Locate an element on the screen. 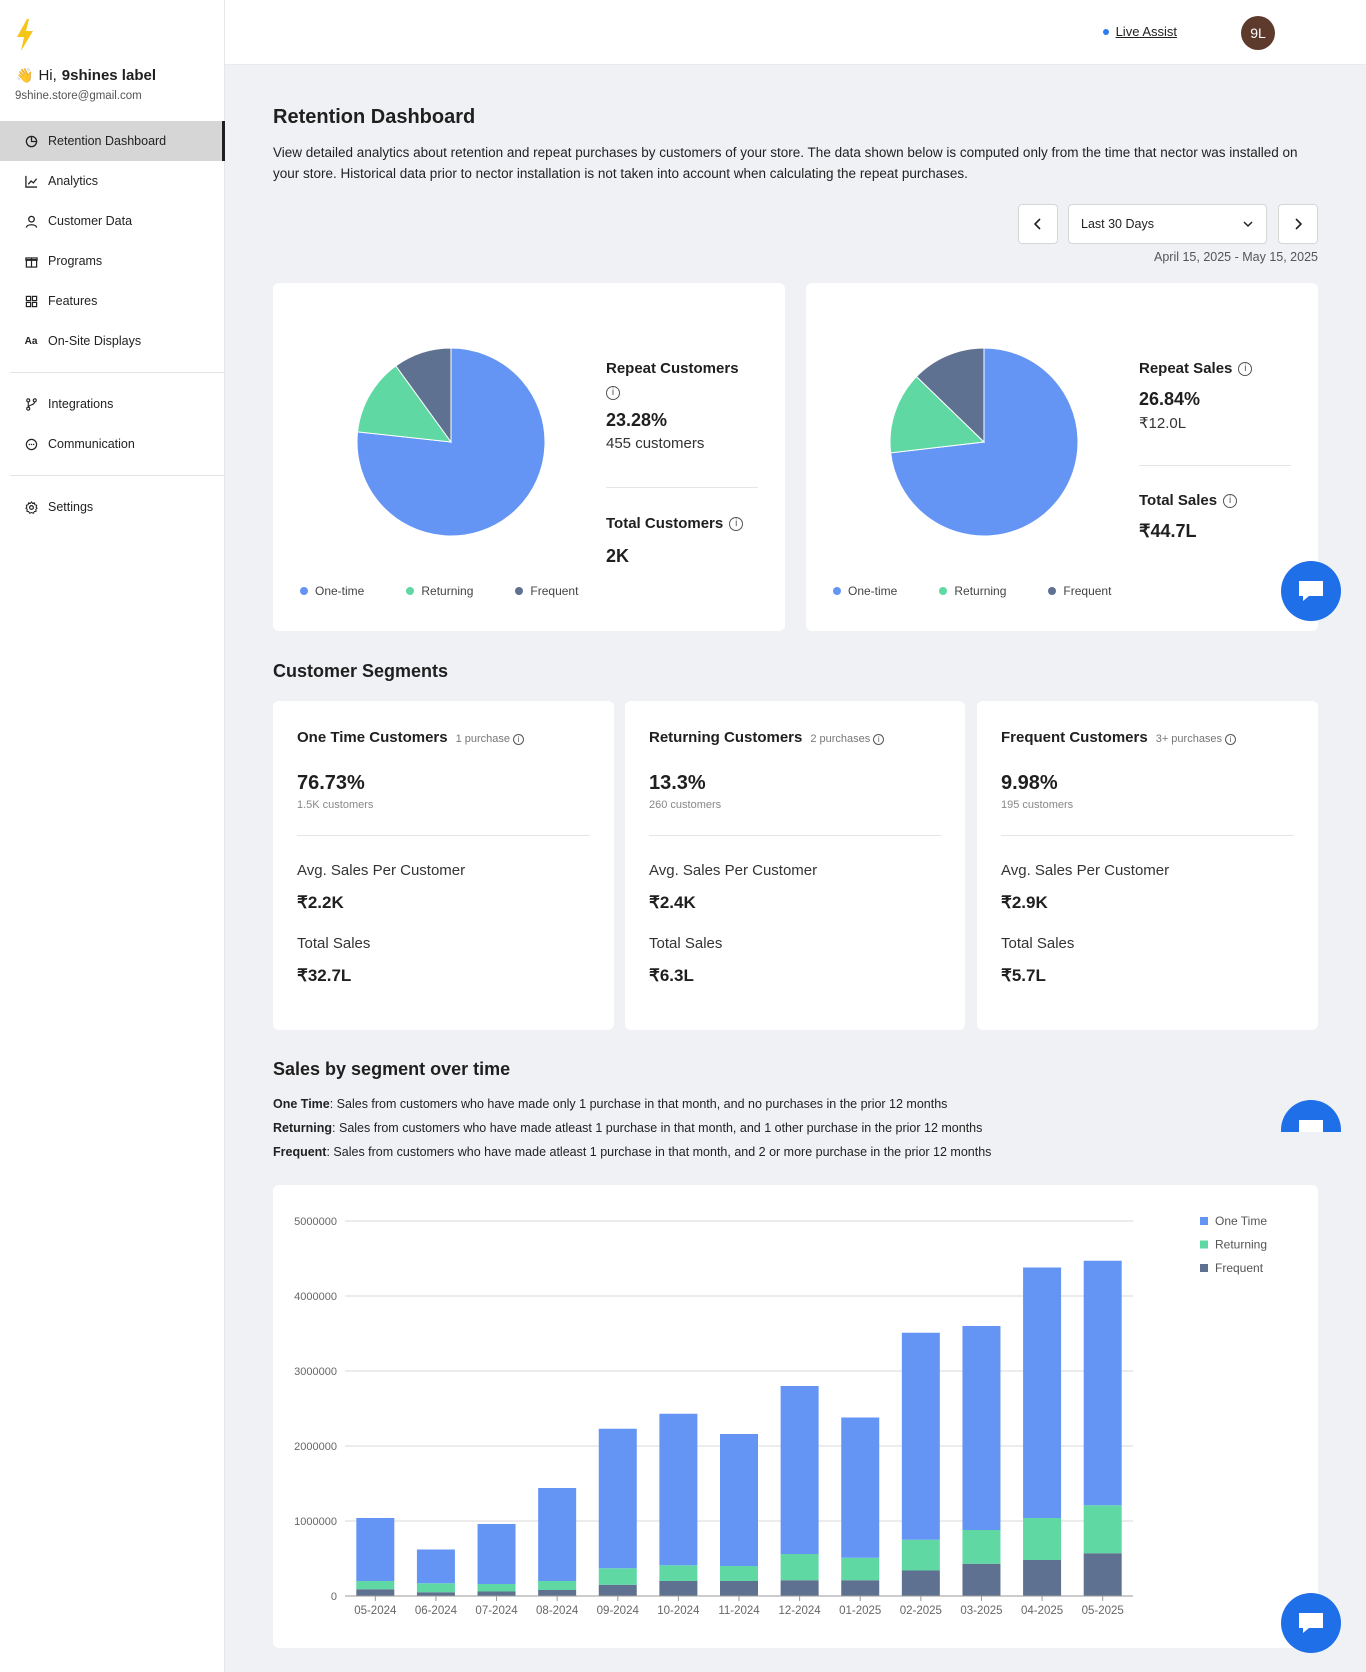 The image size is (1366, 1672). sales-pie-chart is located at coordinates (984, 442).